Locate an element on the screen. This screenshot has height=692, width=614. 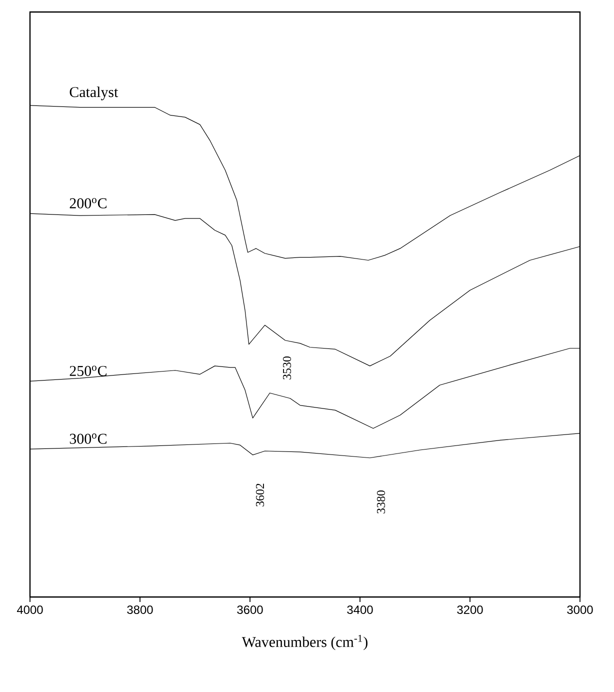
x-tick-label: 4000 is located at coordinates (29, 610).